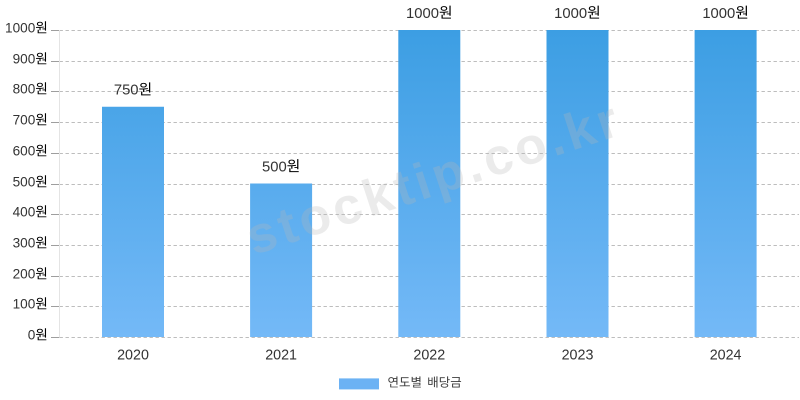  I want to click on svg-text: 700, so click(24, 120).